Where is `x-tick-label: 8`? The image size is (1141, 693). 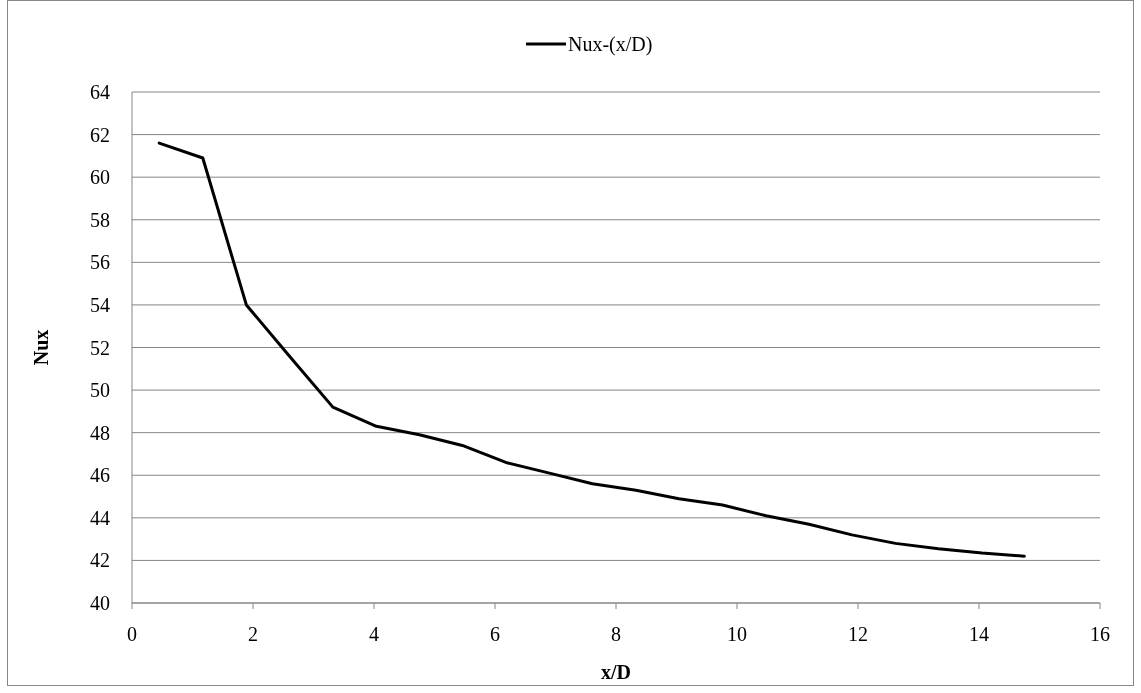
x-tick-label: 8 is located at coordinates (616, 634).